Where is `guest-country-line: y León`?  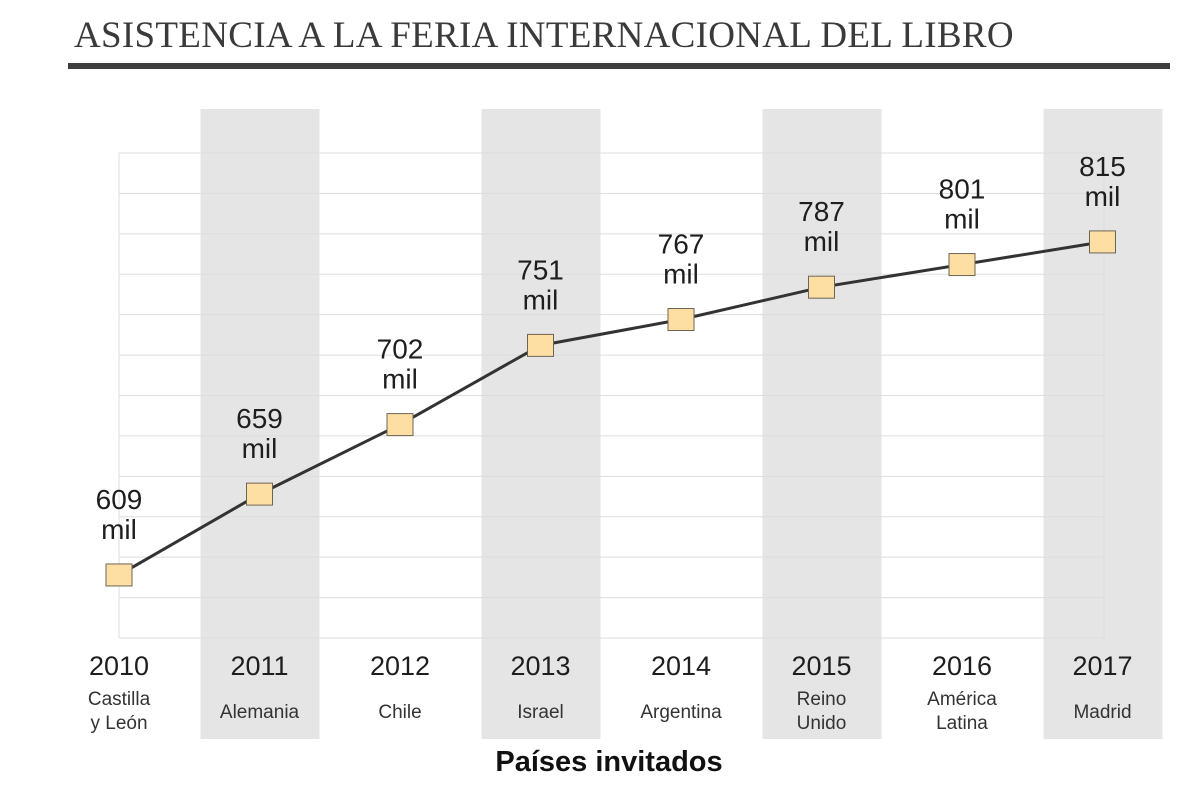
guest-country-line: y León is located at coordinates (118, 723).